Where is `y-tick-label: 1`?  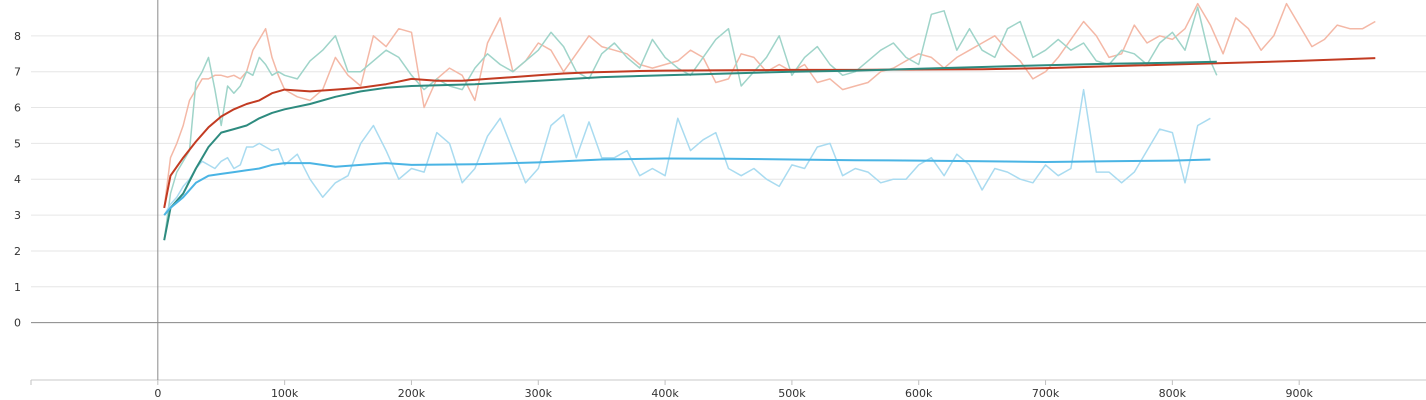 y-tick-label: 1 is located at coordinates (17, 287).